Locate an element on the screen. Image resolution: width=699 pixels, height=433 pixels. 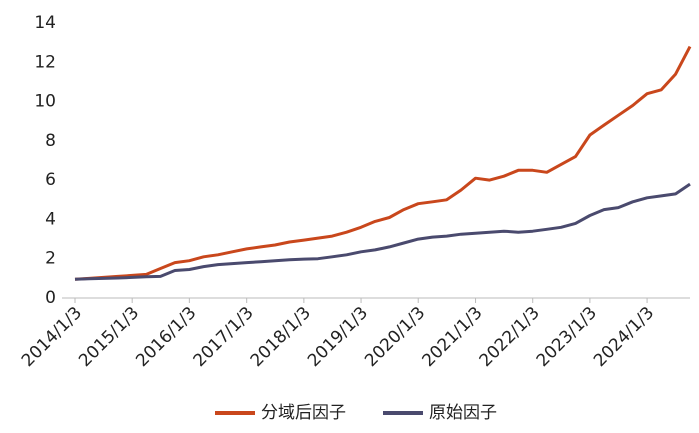
legend-label: 原始因子 is located at coordinates (463, 413).